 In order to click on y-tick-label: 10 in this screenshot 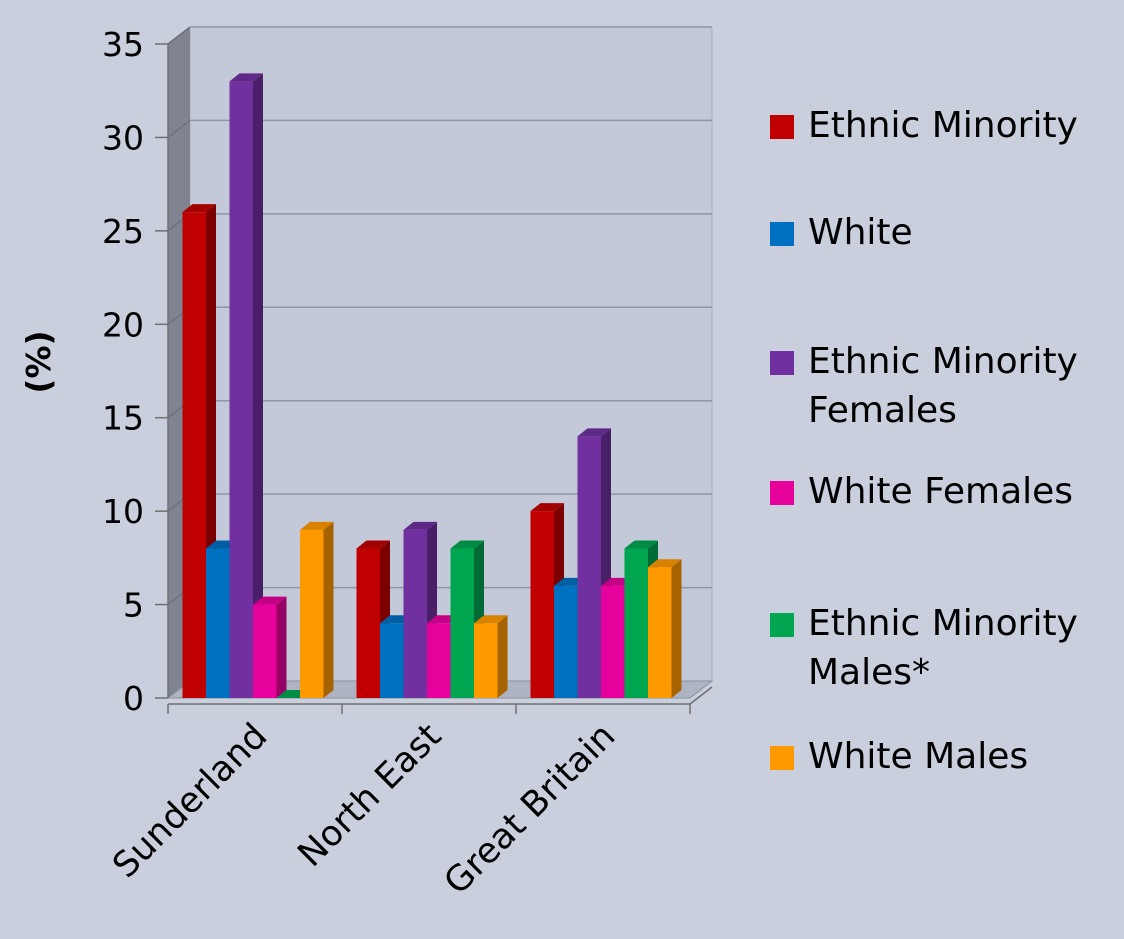, I will do `click(123, 511)`.